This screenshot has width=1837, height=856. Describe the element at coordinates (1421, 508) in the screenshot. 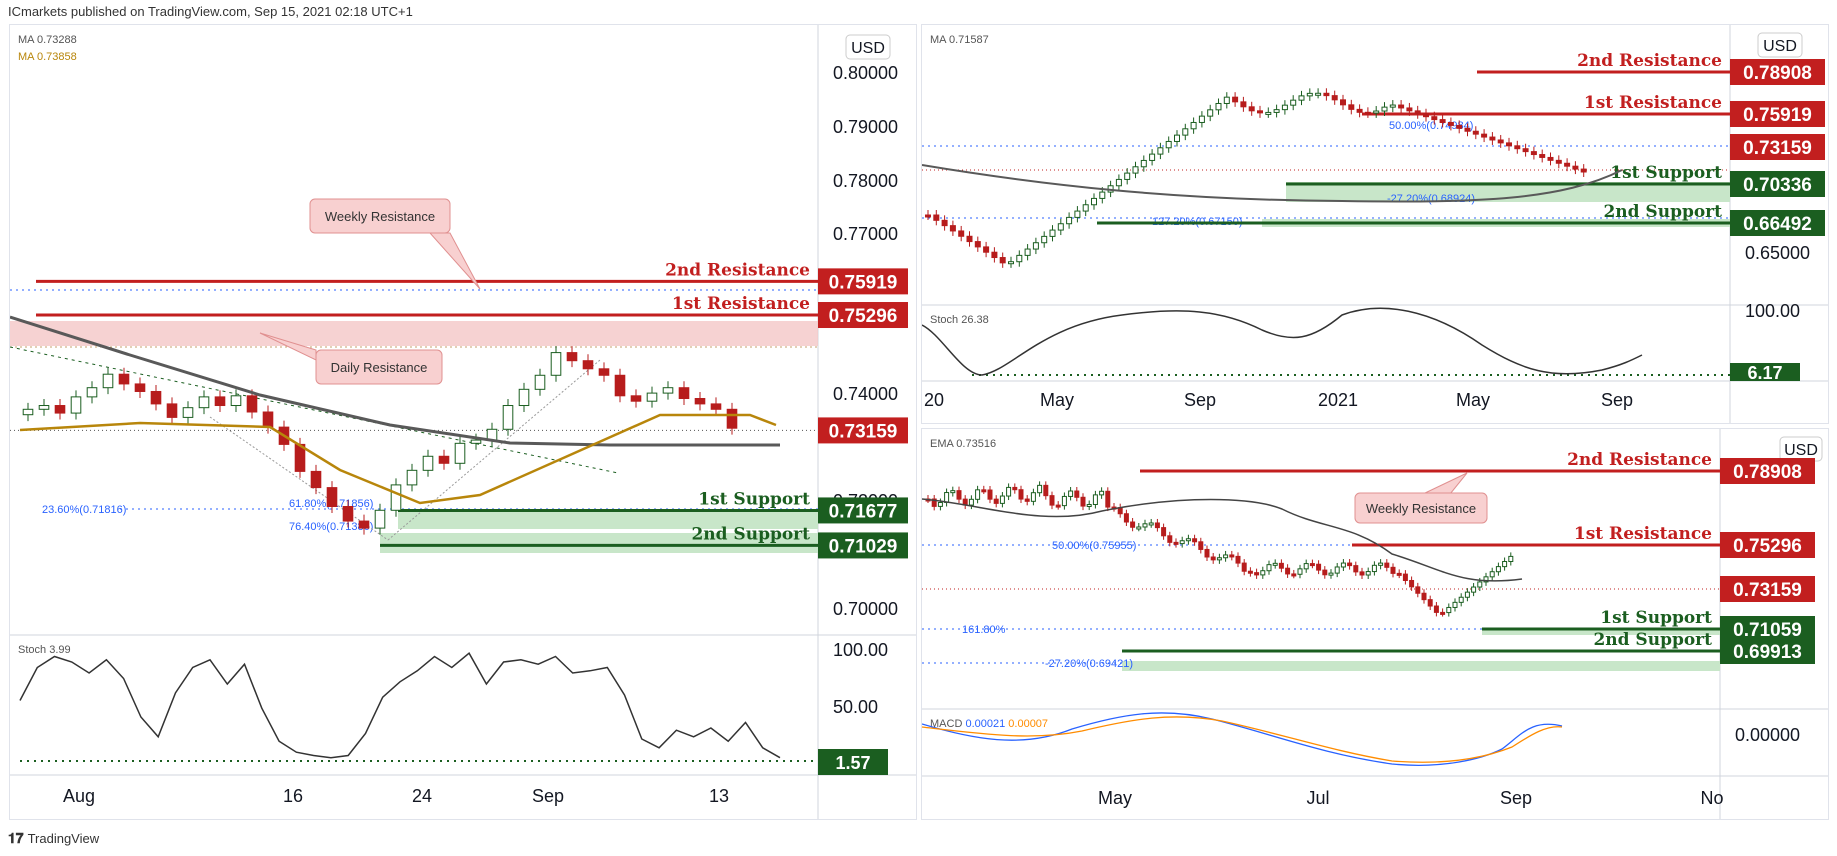

I see `callout-text: Weekly Resistance` at that location.